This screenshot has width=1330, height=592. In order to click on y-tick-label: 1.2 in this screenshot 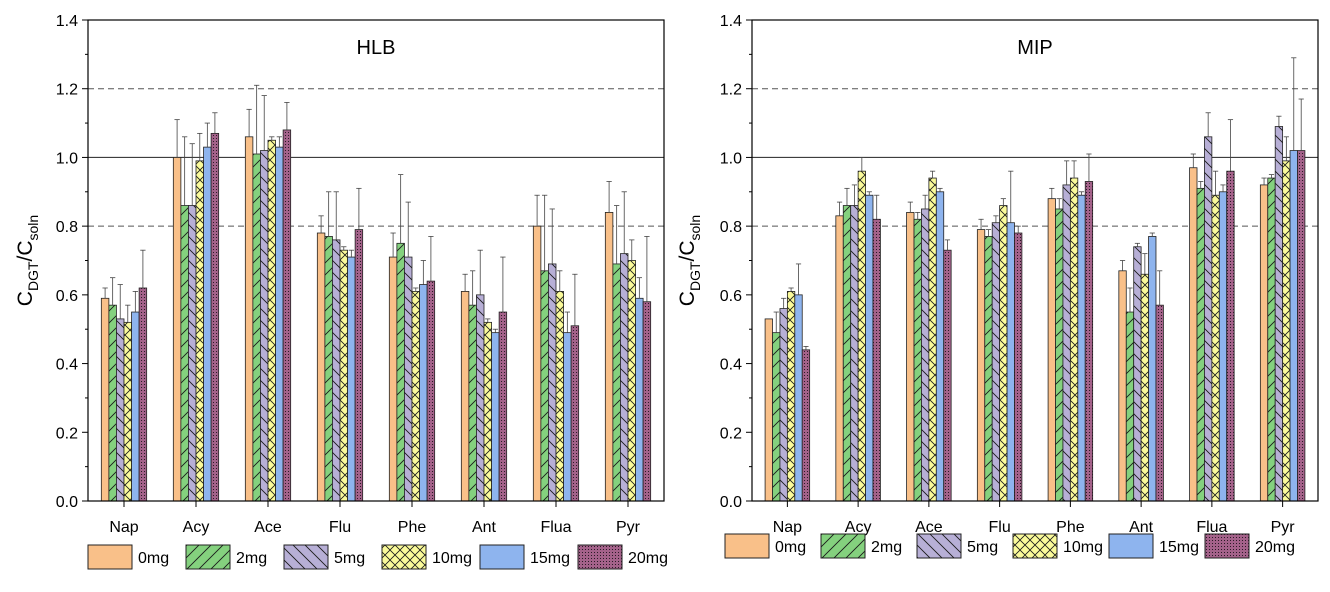, I will do `click(731, 90)`.